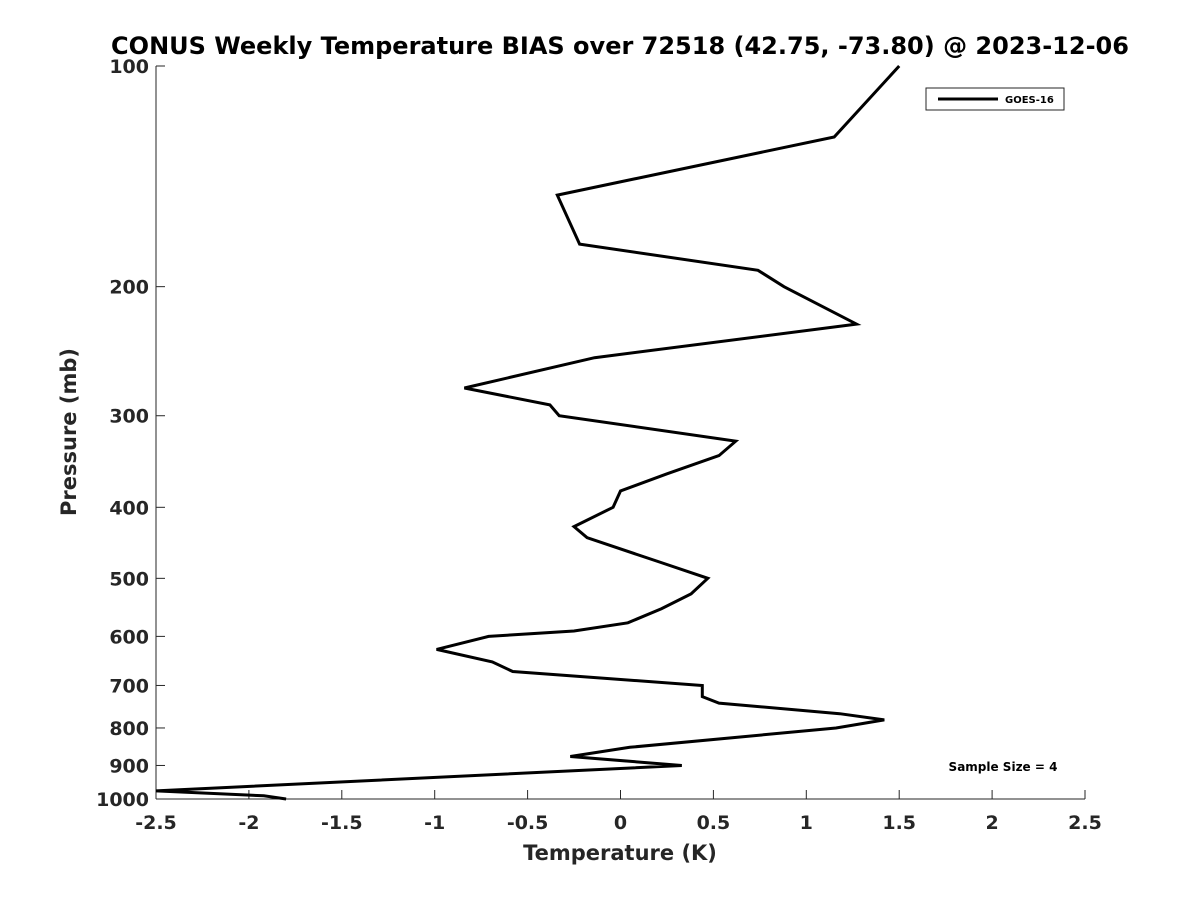 The width and height of the screenshot is (1200, 900). What do you see at coordinates (156, 823) in the screenshot?
I see `x-tick-label: -2.5` at bounding box center [156, 823].